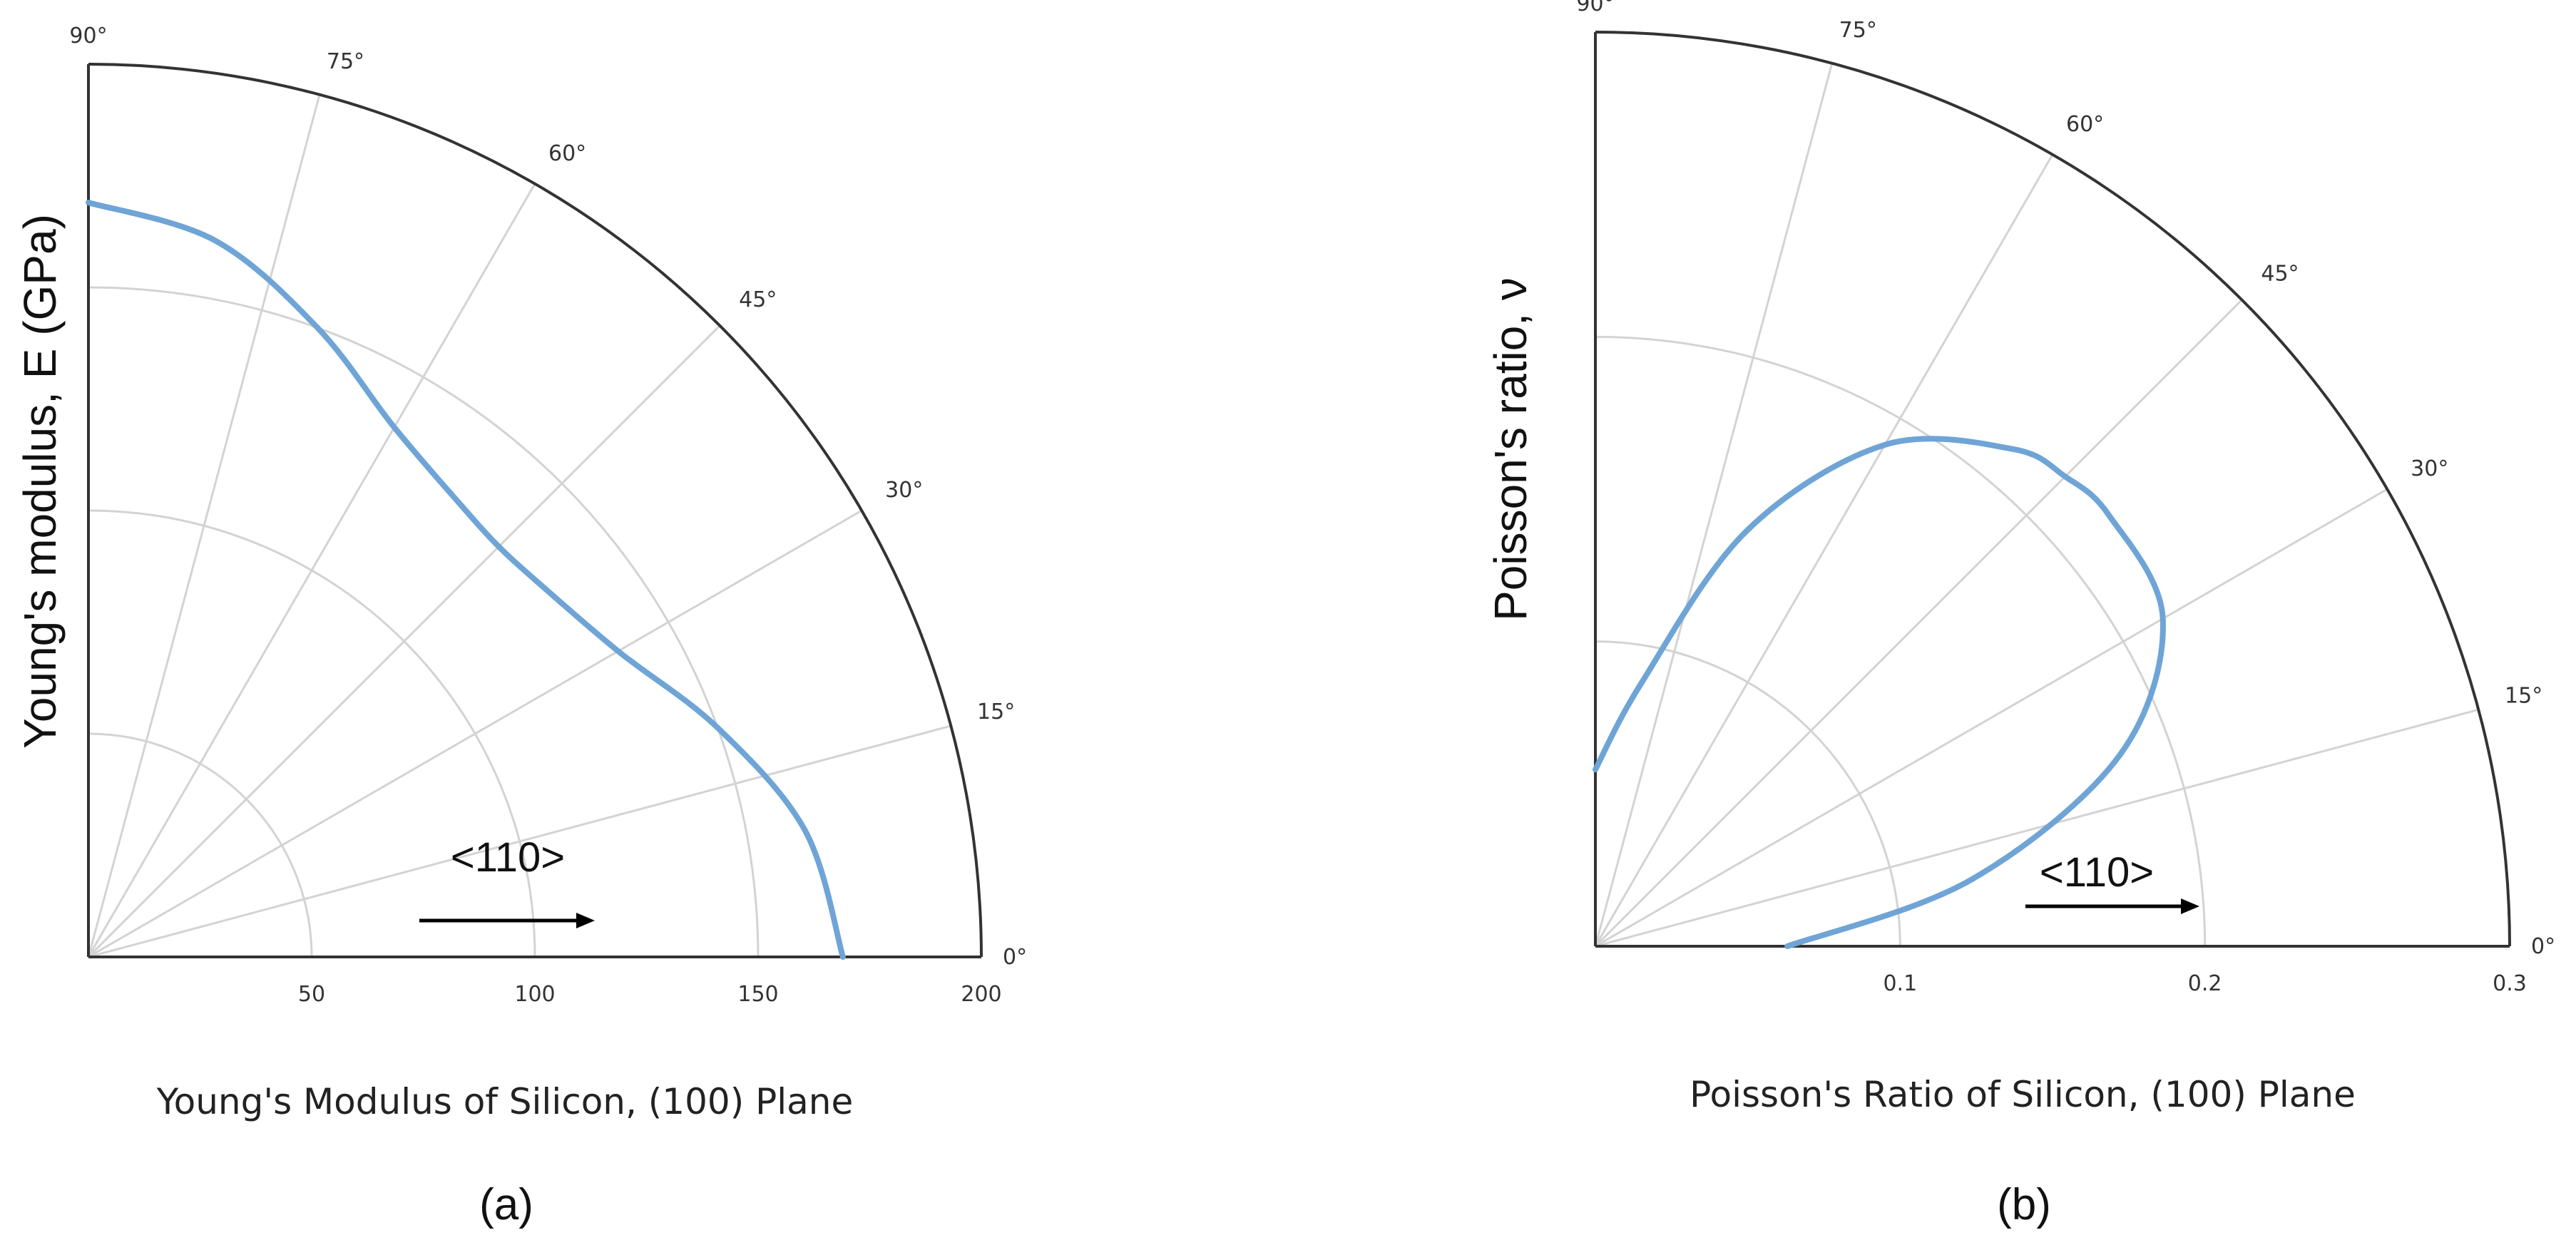  I want to click on panel-b-radial-ticks: 0.1 0.2 0.3, so click(2205, 984).